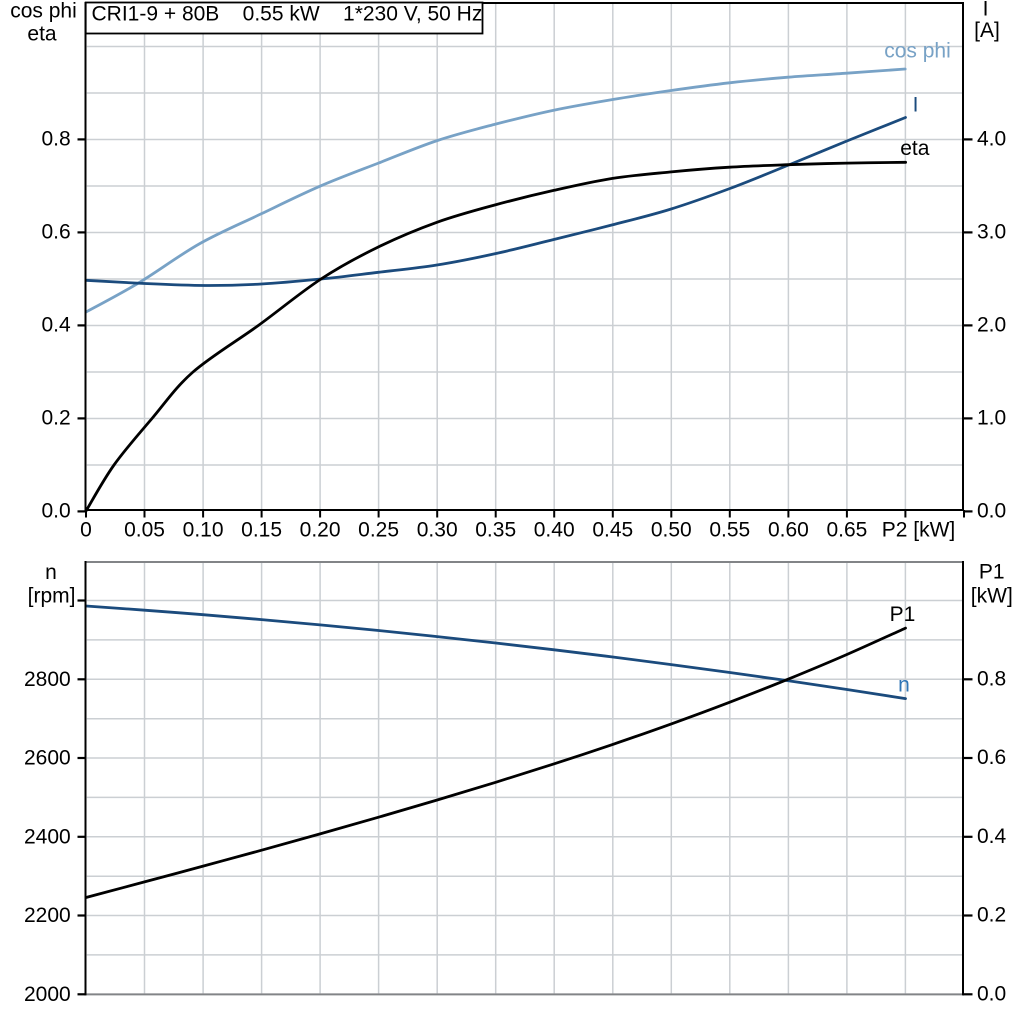 This screenshot has height=1024, width=1024. What do you see at coordinates (261, 530) in the screenshot?
I see `svg-text: 0.15` at bounding box center [261, 530].